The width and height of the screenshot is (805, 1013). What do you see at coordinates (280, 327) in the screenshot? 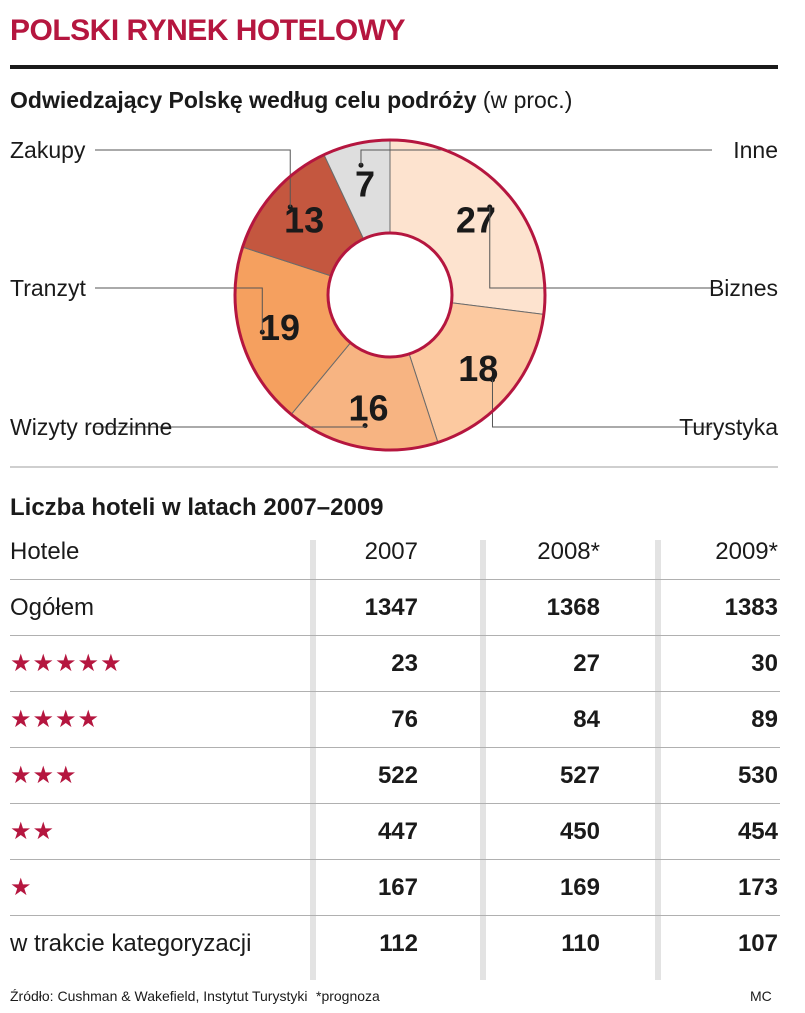
I see `slice-value-tranzyt: 19` at bounding box center [280, 327].